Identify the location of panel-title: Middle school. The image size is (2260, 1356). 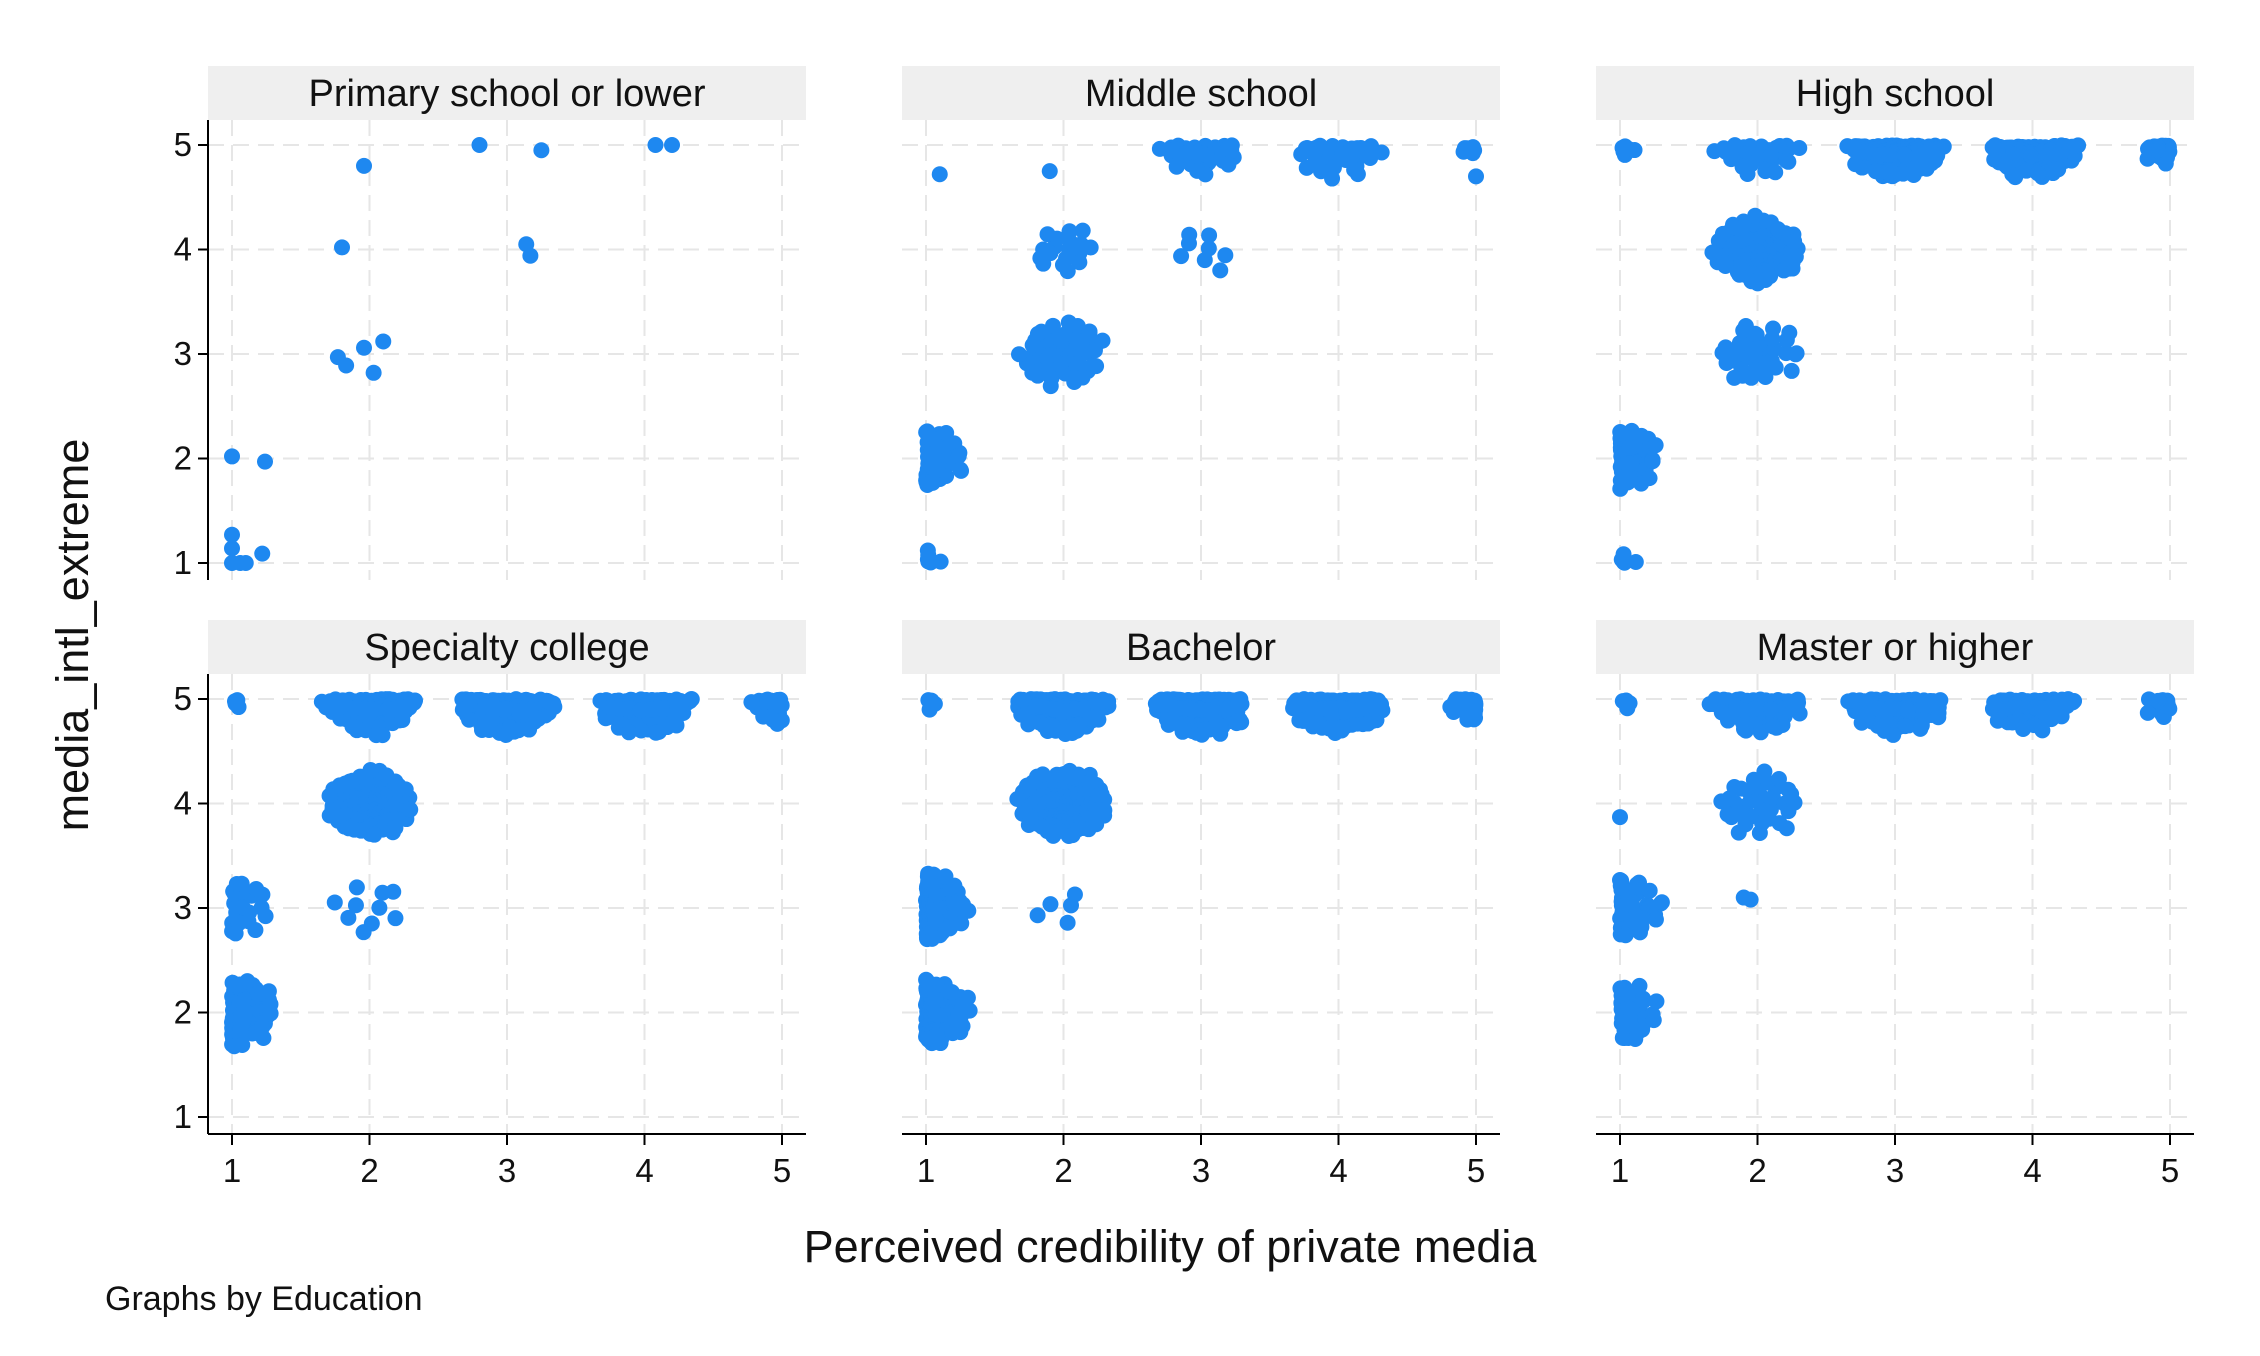
(1201, 94).